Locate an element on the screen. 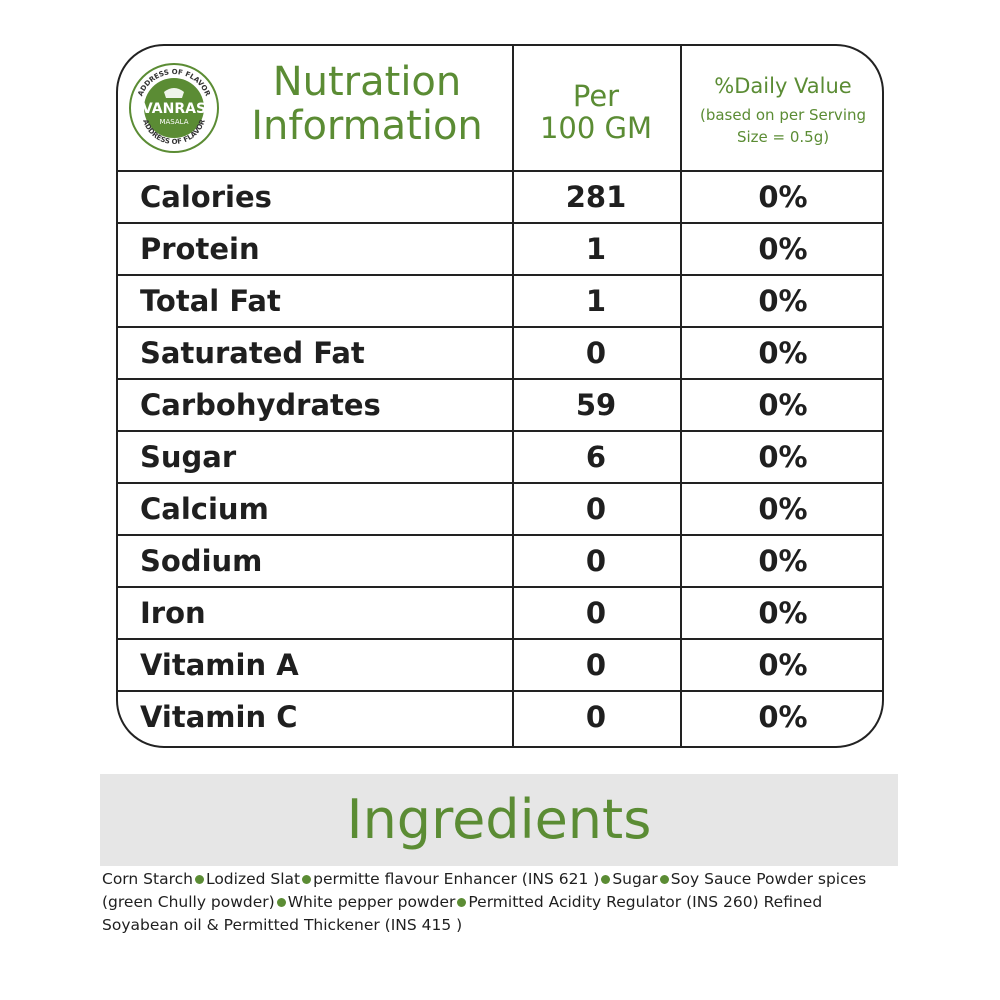  nutrient-value: 59 is located at coordinates (596, 405).